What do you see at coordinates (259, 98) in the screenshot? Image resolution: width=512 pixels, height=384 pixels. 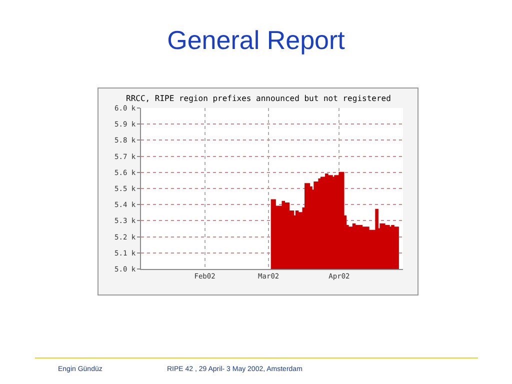 I see `chart-subtitle: RRCC, RIPE region prefixes announced but not registered` at bounding box center [259, 98].